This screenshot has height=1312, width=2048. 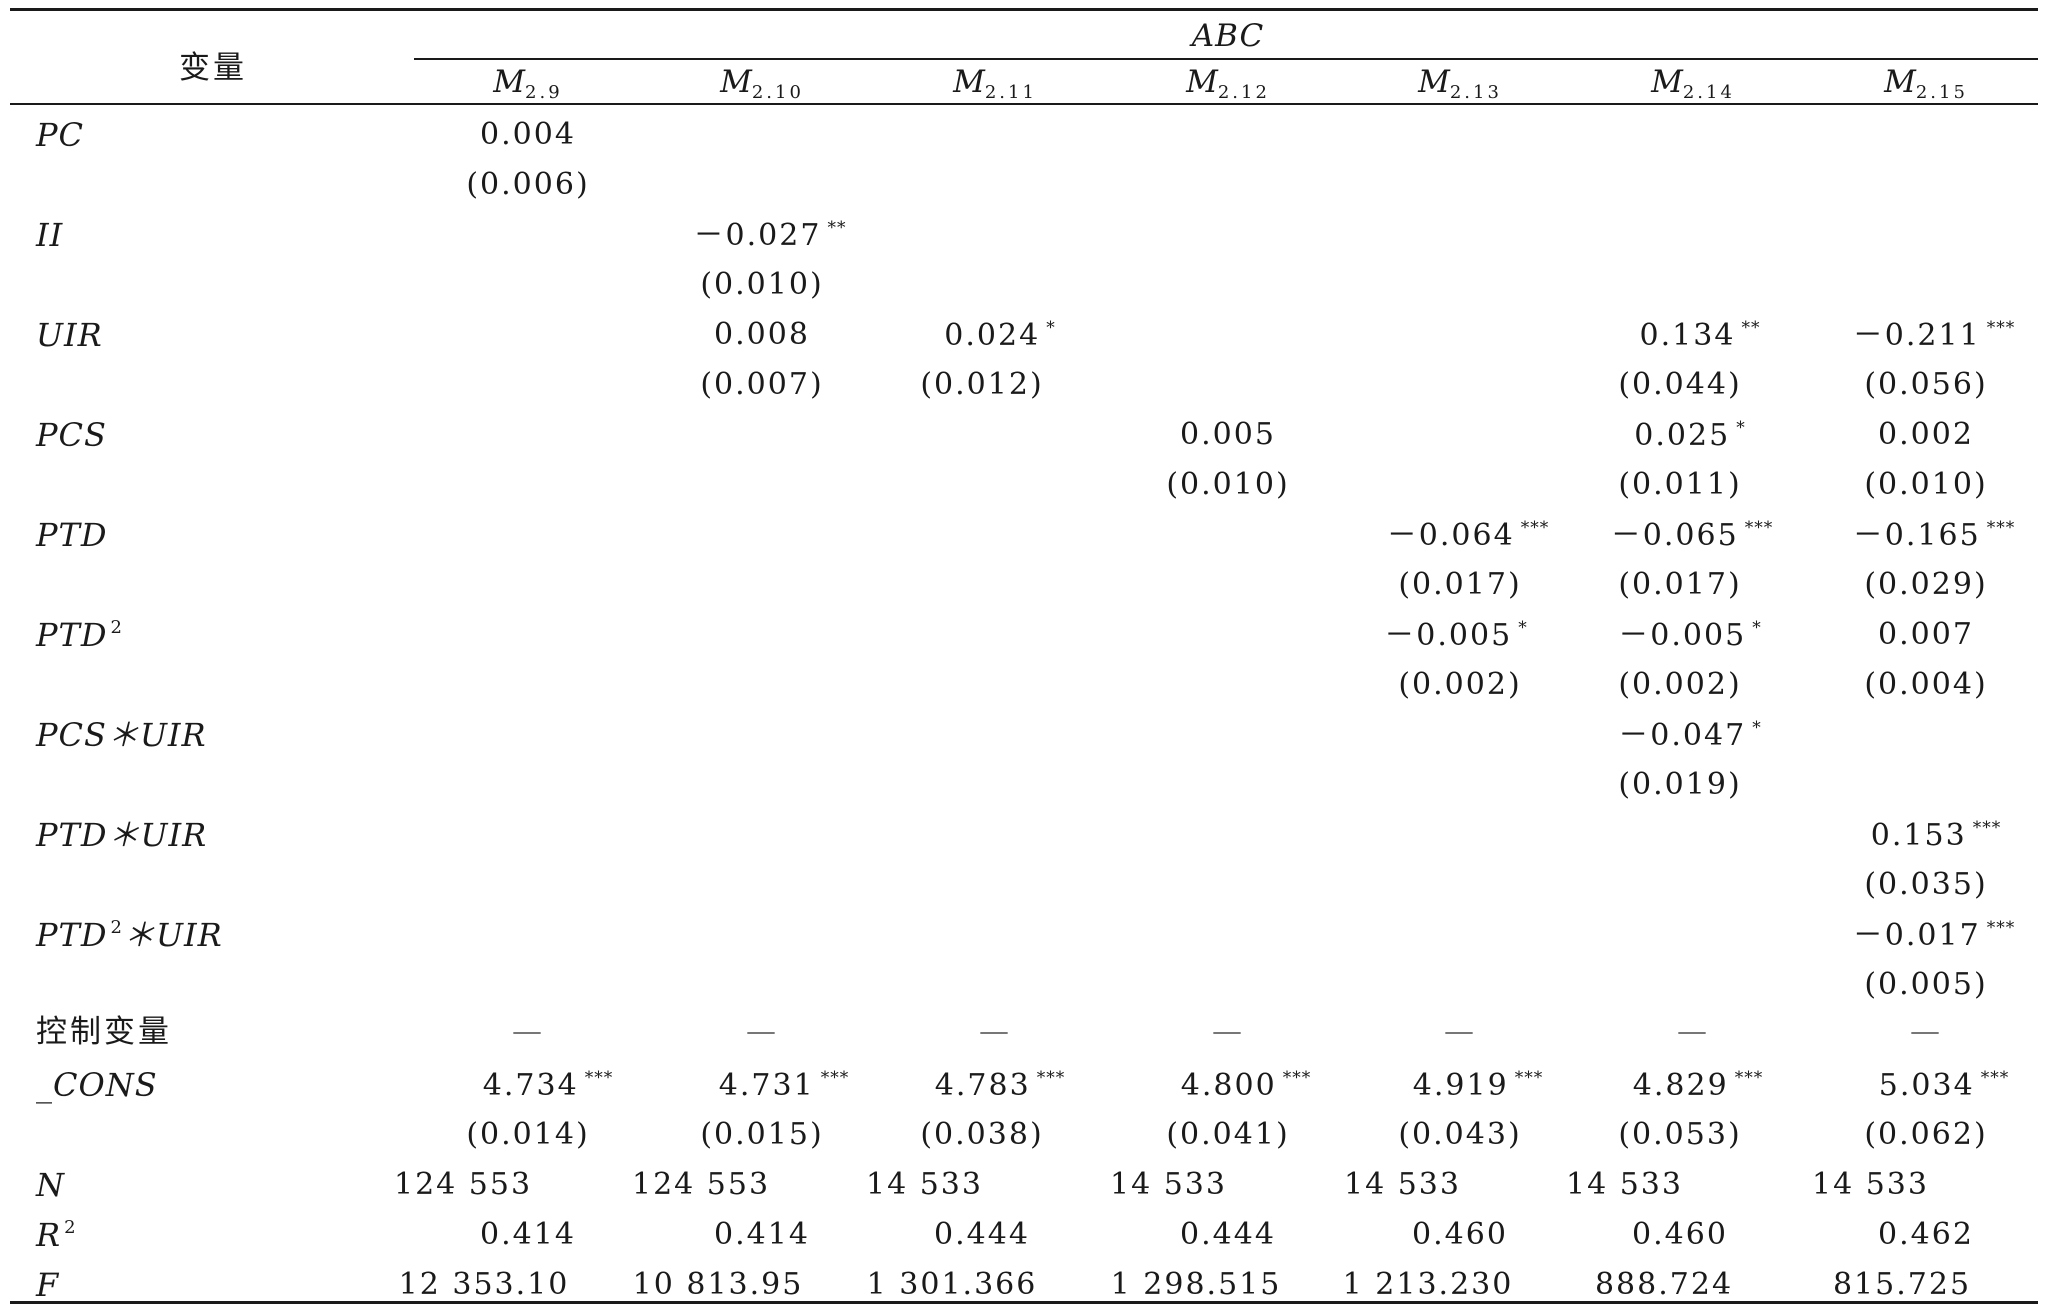 What do you see at coordinates (762, 1234) in the screenshot?
I see `r2-m2-10: 0.414` at bounding box center [762, 1234].